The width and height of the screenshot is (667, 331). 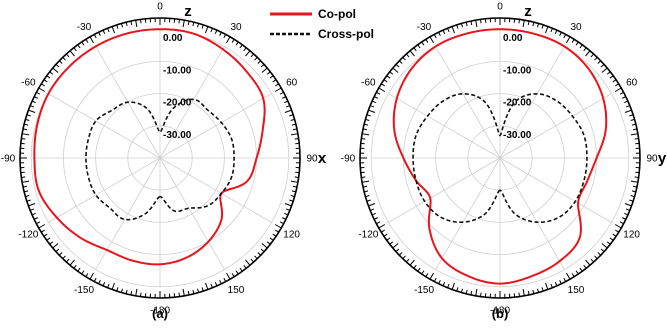 What do you see at coordinates (346, 34) in the screenshot?
I see `legend-cross-pol-label: Cross-pol` at bounding box center [346, 34].